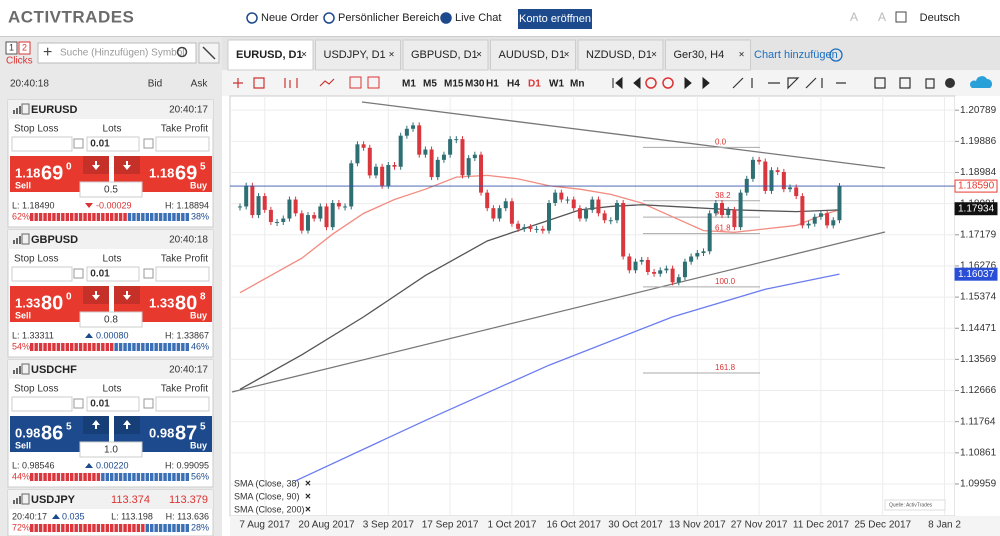  Describe the element at coordinates (556, 84) in the screenshot. I see `timeframe: W1` at that location.